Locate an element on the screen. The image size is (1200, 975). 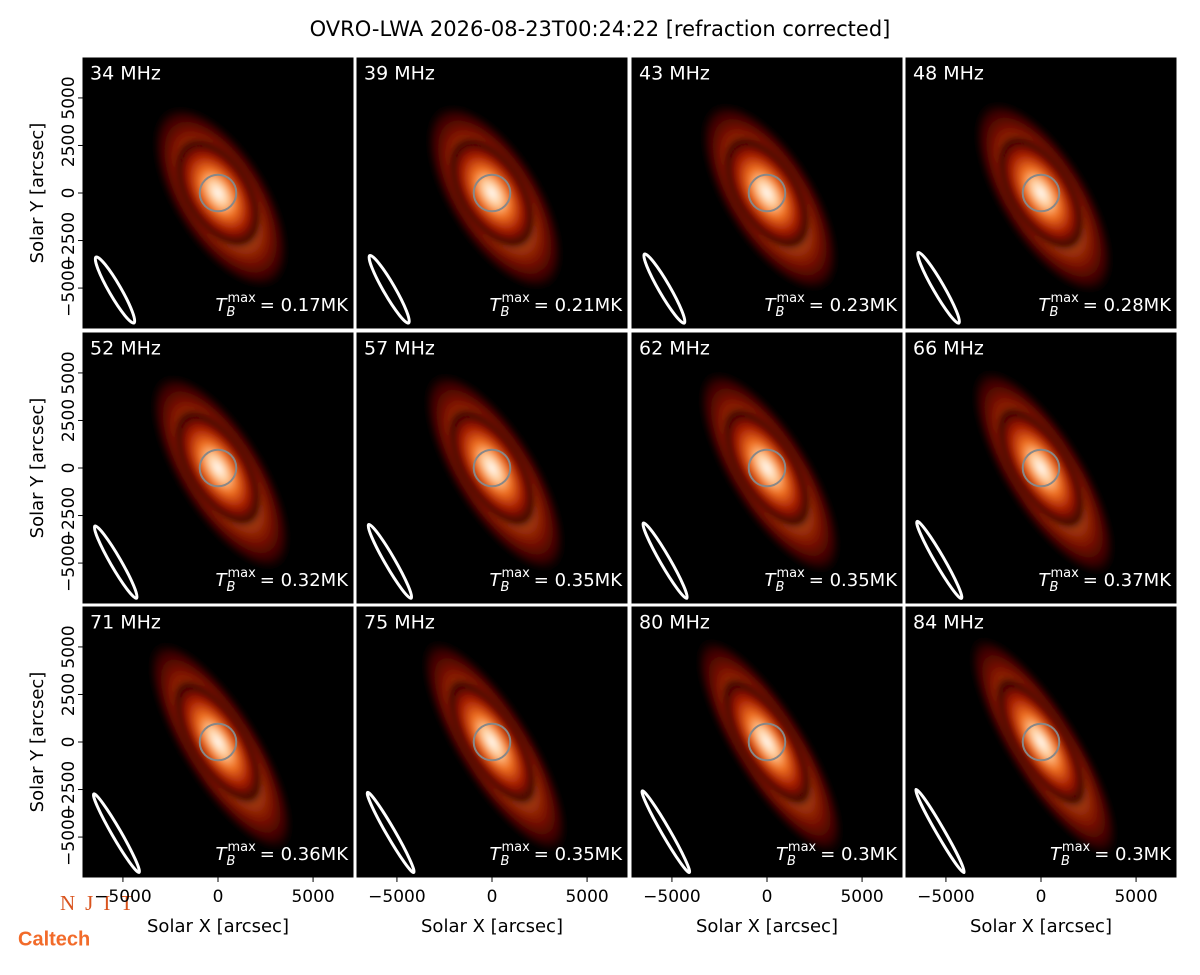
tb-value: = 0.23MK is located at coordinates (853, 305).